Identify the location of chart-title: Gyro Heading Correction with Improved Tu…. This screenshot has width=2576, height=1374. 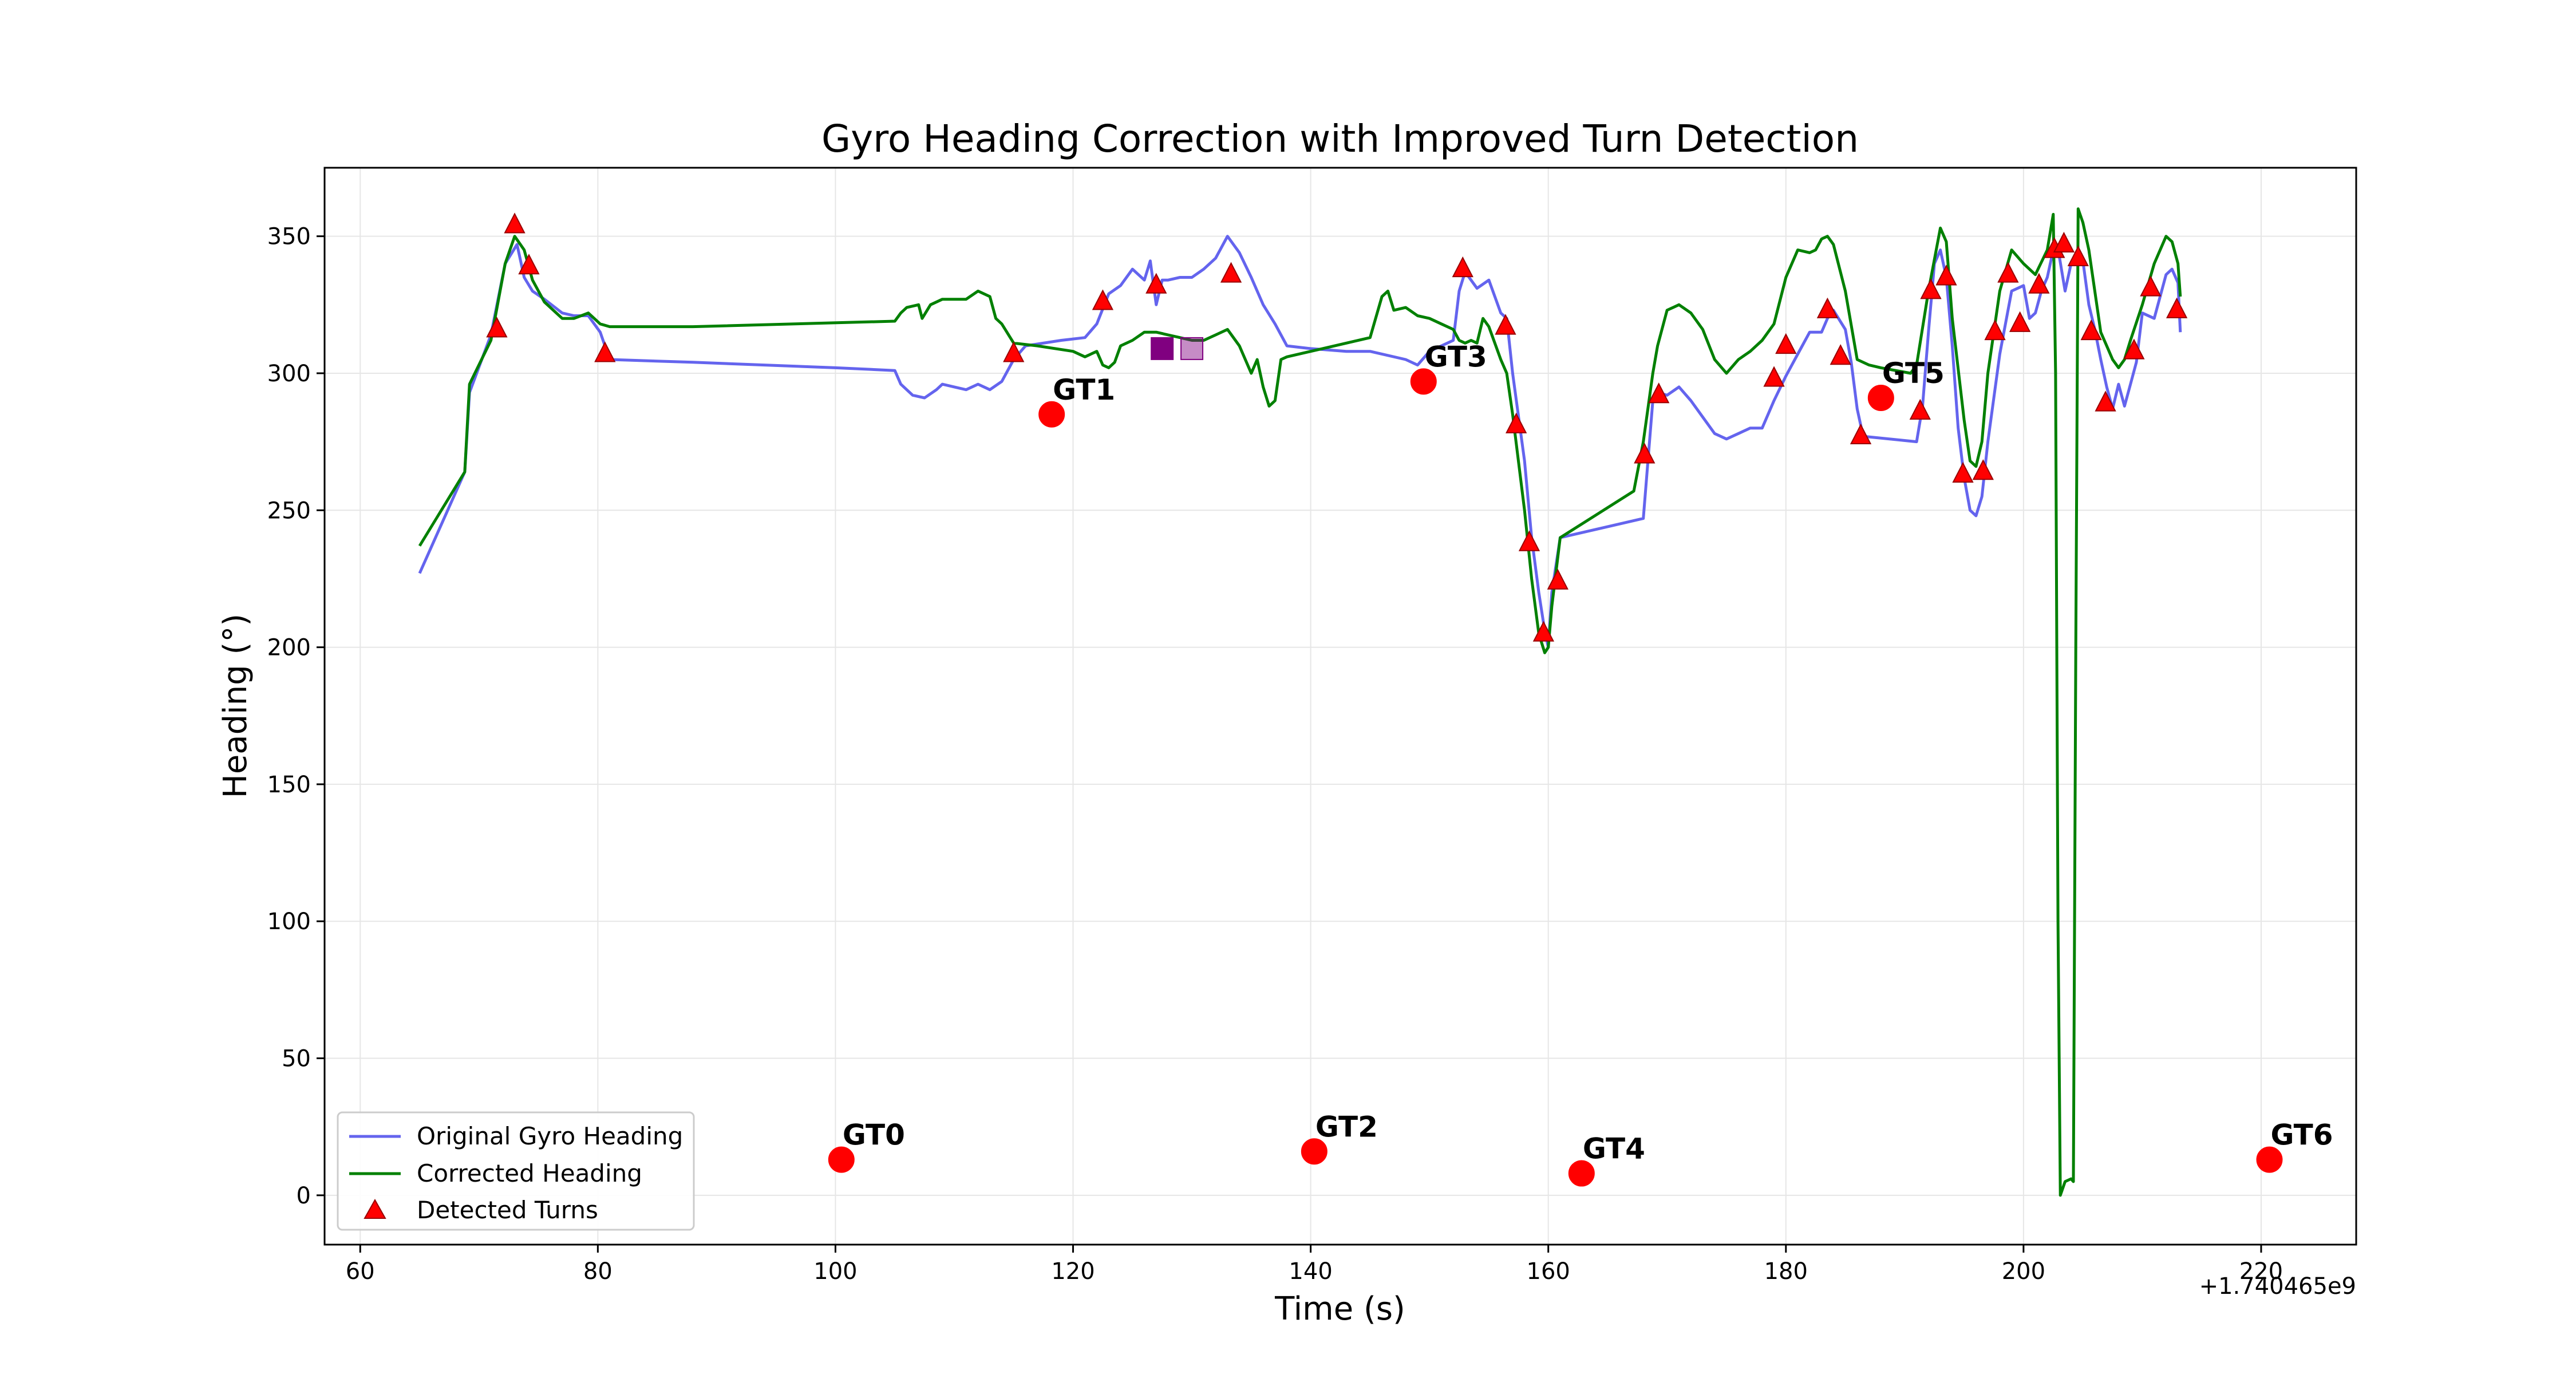
(1340, 139).